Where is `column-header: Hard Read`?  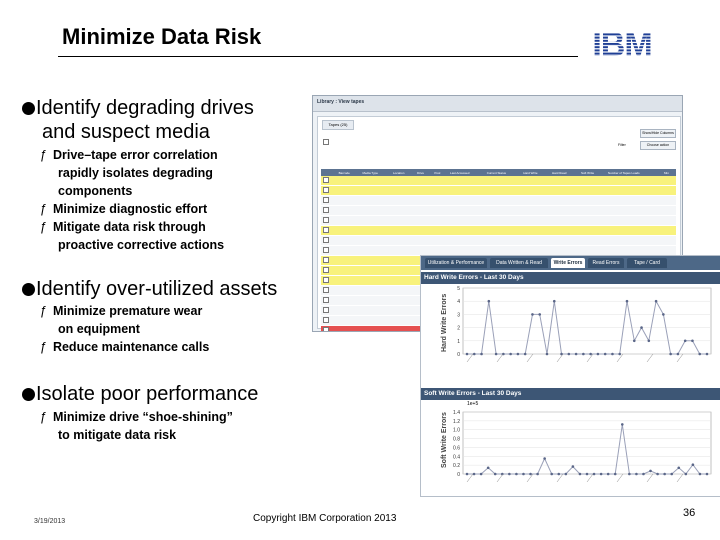
column-header: Hard Read is located at coordinates (564, 172).